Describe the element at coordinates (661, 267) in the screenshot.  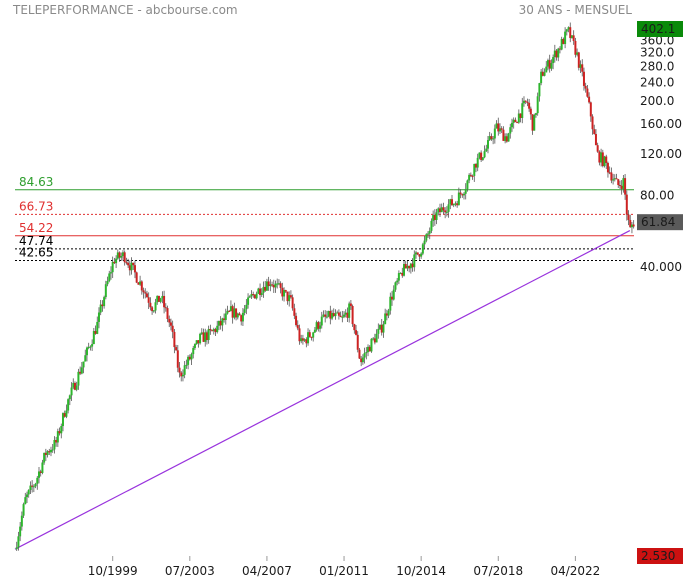
I see `y-tick-label: 40.000` at that location.